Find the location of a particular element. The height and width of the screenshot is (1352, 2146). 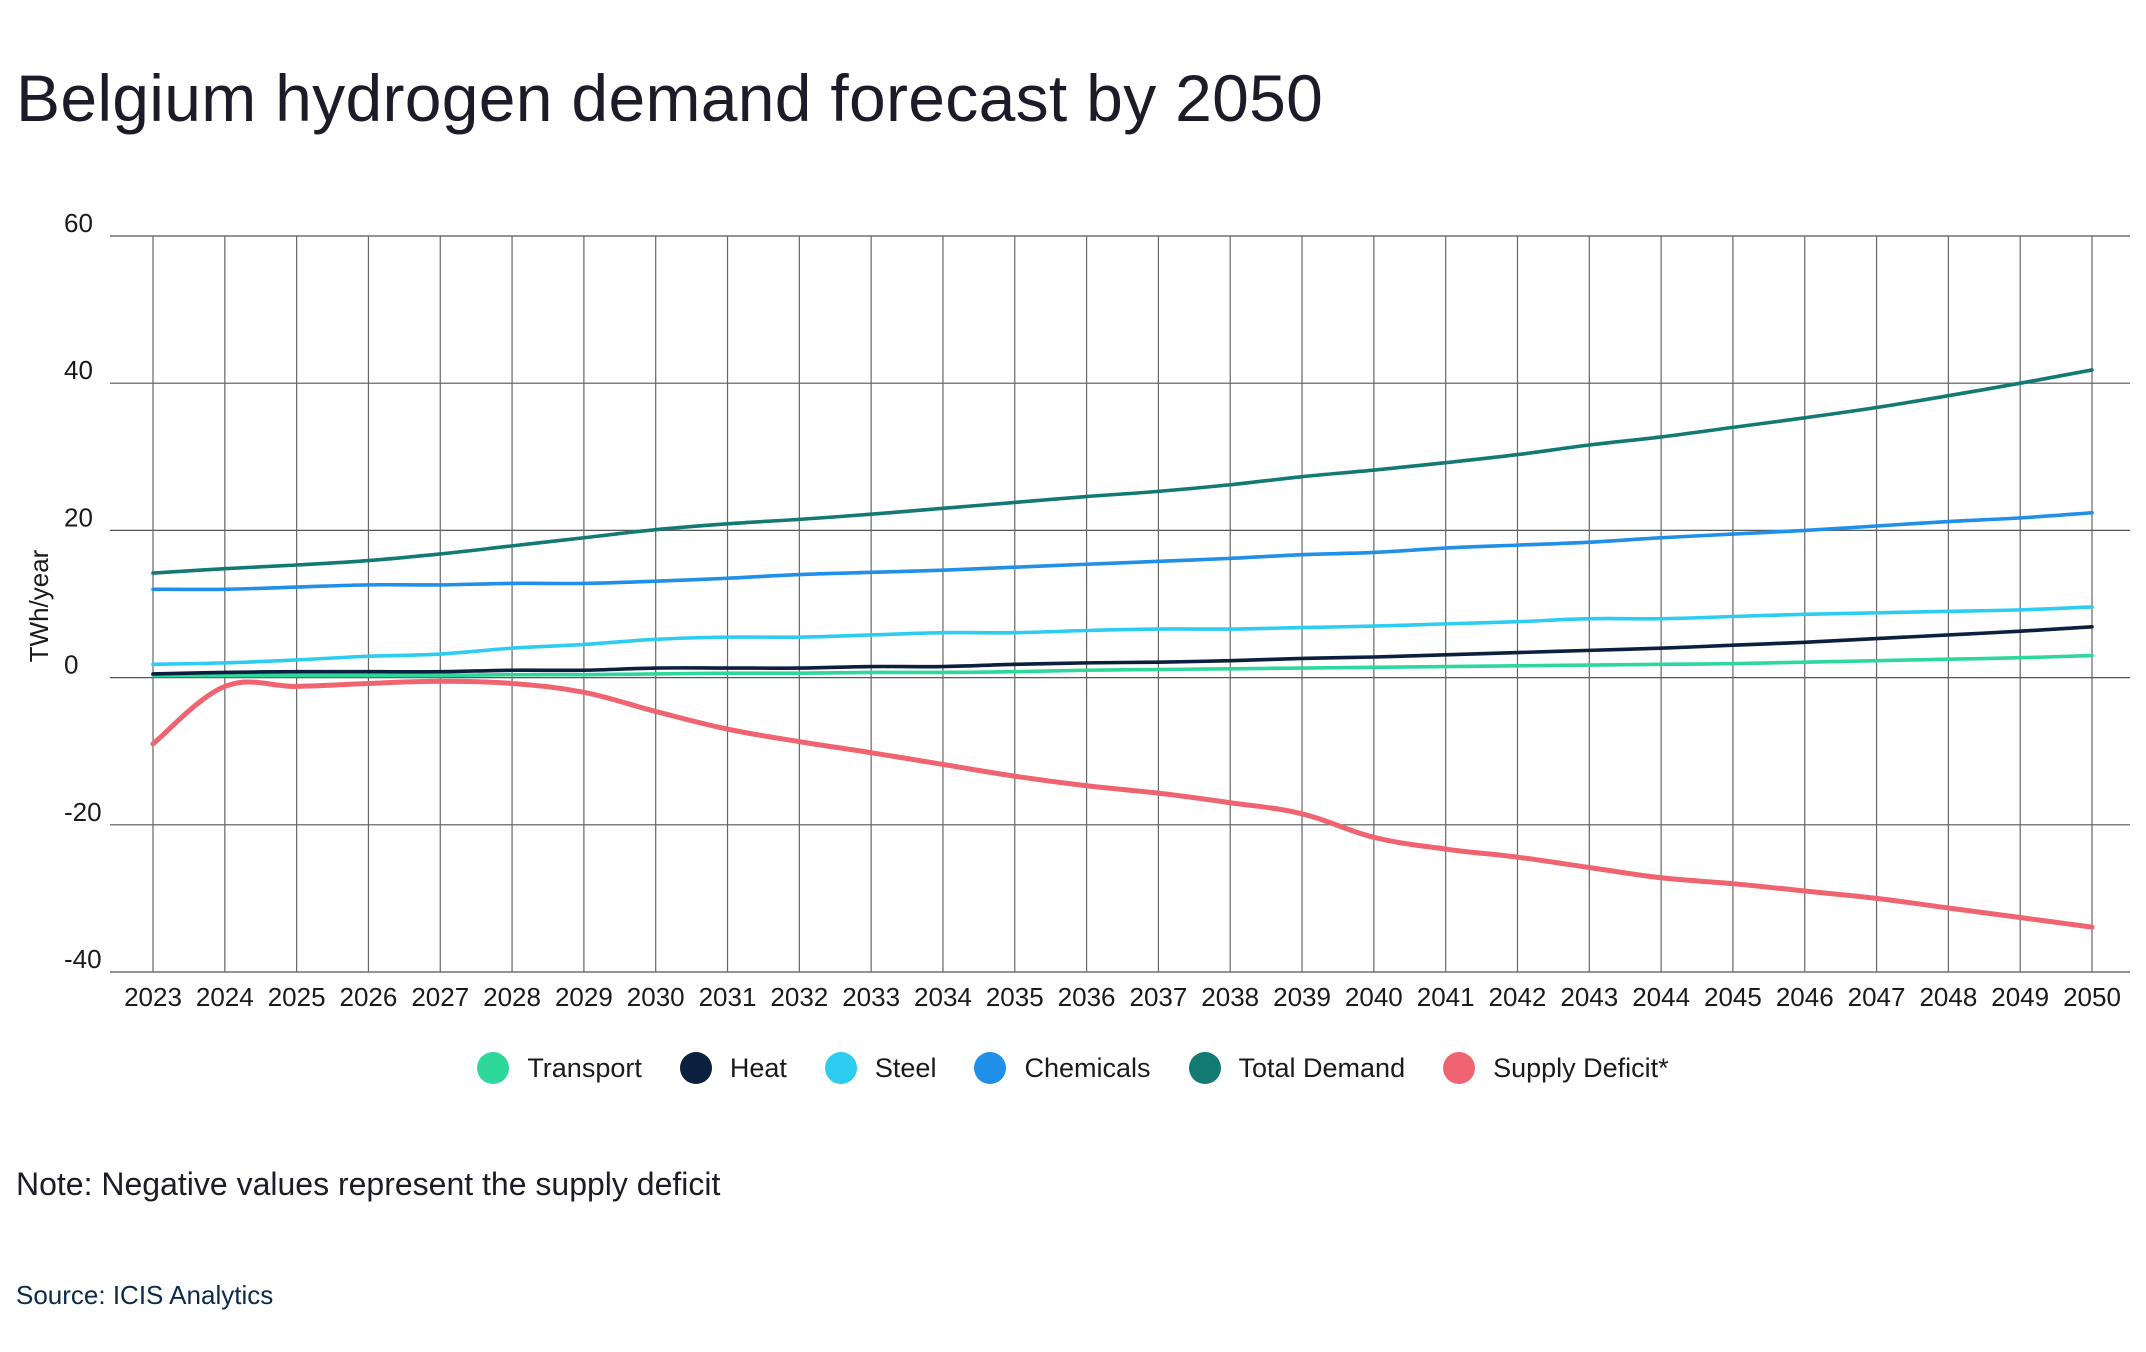

series-line-steel is located at coordinates (1122, 636).